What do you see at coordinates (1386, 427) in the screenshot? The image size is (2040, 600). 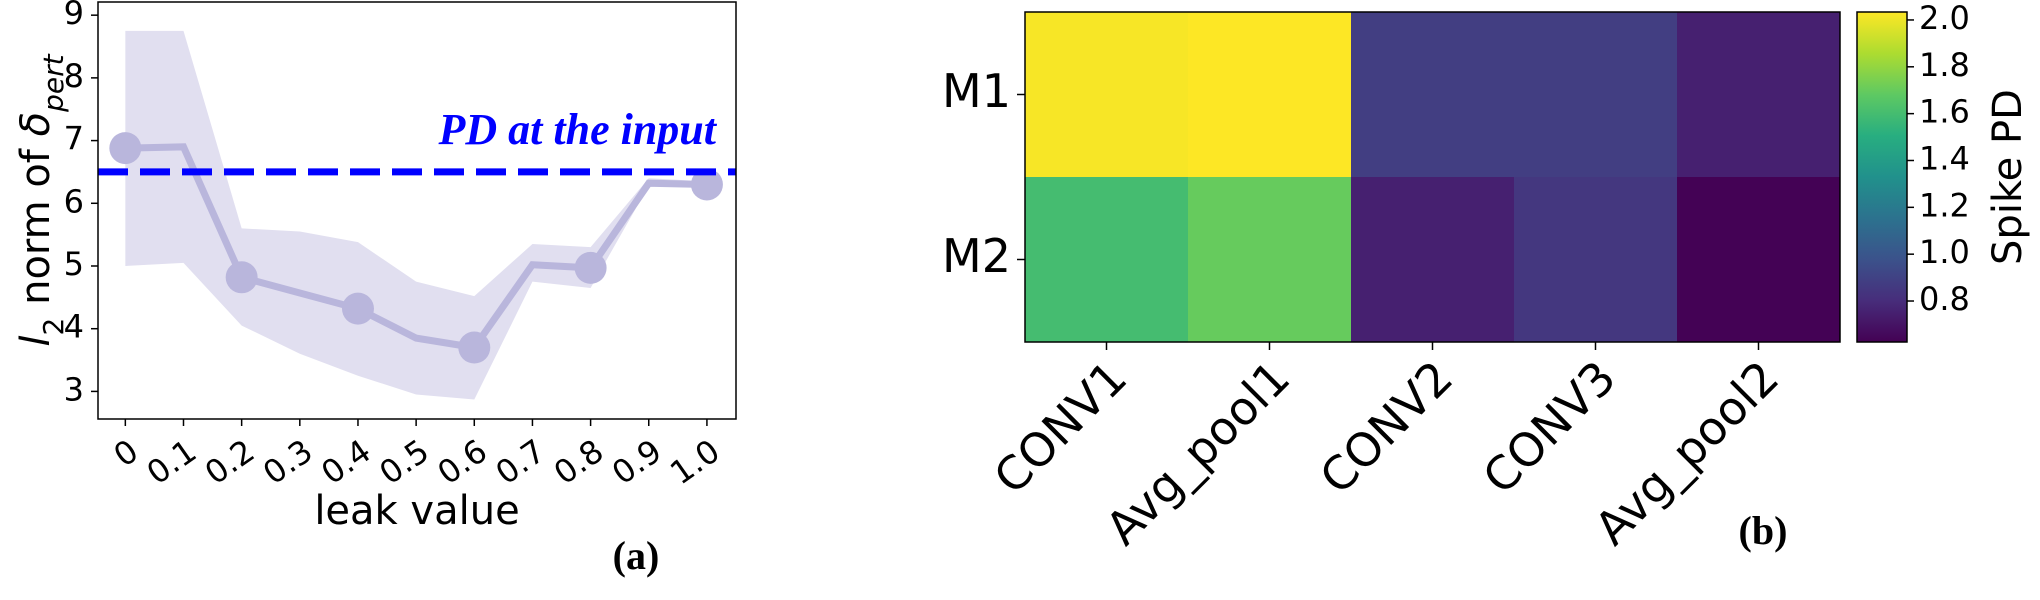 I see `x-tick-label: CONV2` at bounding box center [1386, 427].